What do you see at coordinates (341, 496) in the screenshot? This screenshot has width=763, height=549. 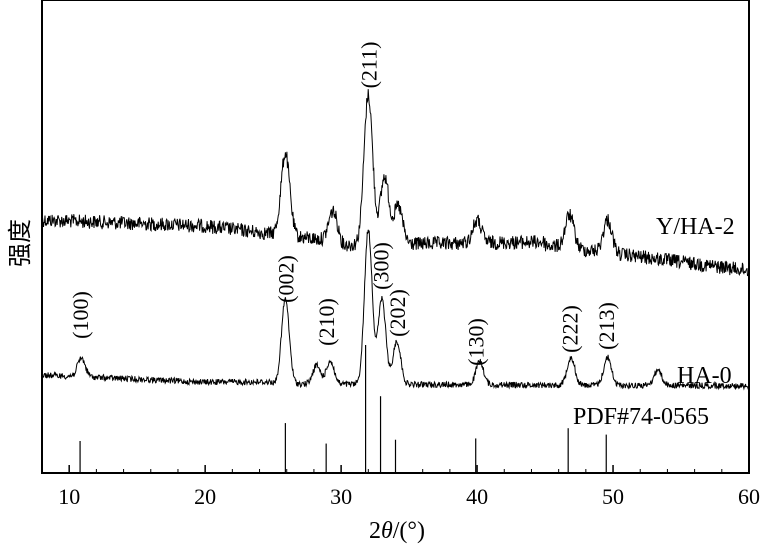 I see `x-tick-label: 30` at bounding box center [341, 496].